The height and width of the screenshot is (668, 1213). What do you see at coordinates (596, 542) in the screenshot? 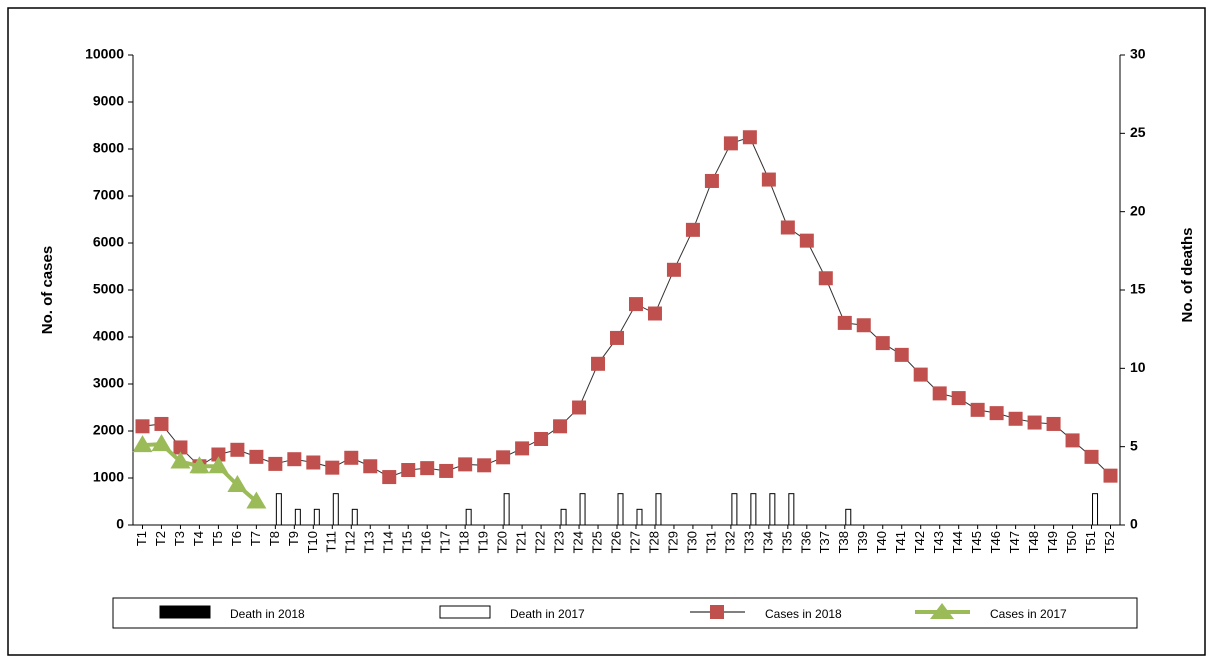
I see `x-tick-label: T25` at bounding box center [596, 542].